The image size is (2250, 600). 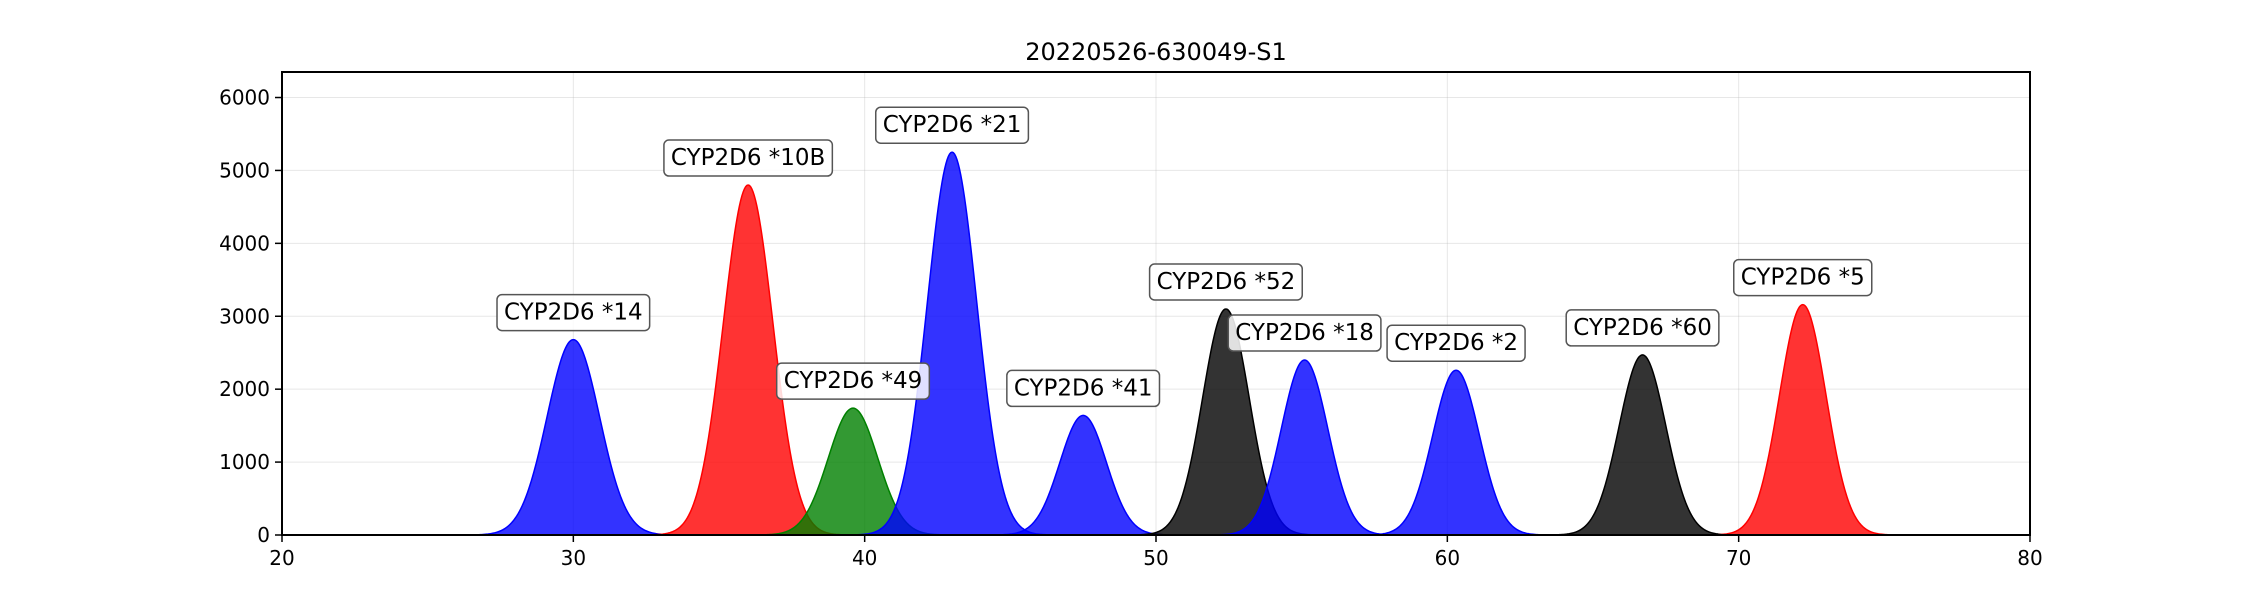 I want to click on peak-label-3: CYP2D6 *49, so click(x=853, y=381).